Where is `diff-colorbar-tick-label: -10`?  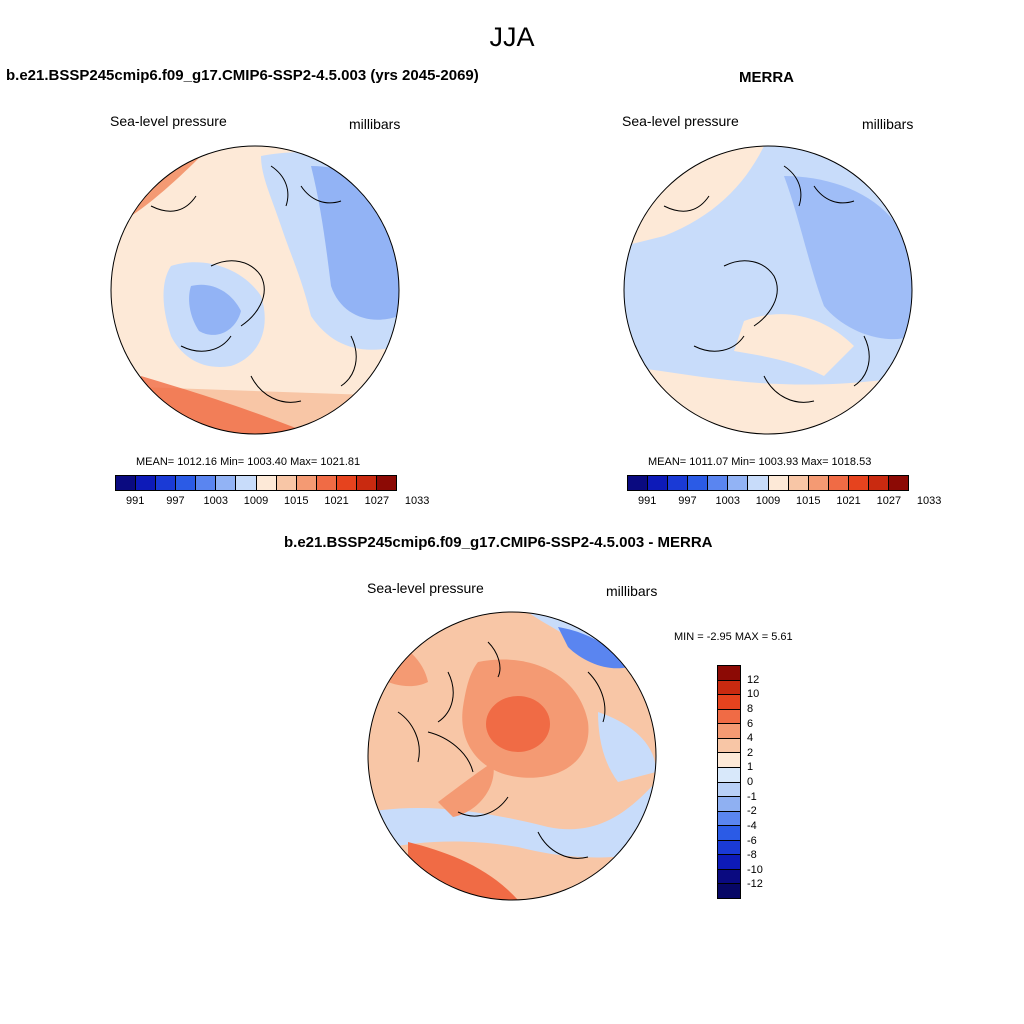 diff-colorbar-tick-label: -10 is located at coordinates (755, 869).